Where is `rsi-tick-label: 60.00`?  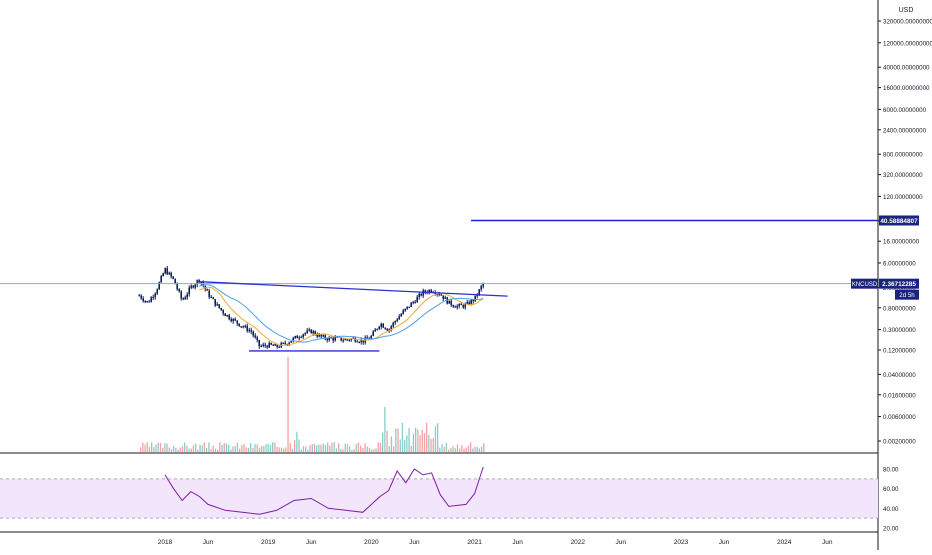 rsi-tick-label: 60.00 is located at coordinates (891, 489).